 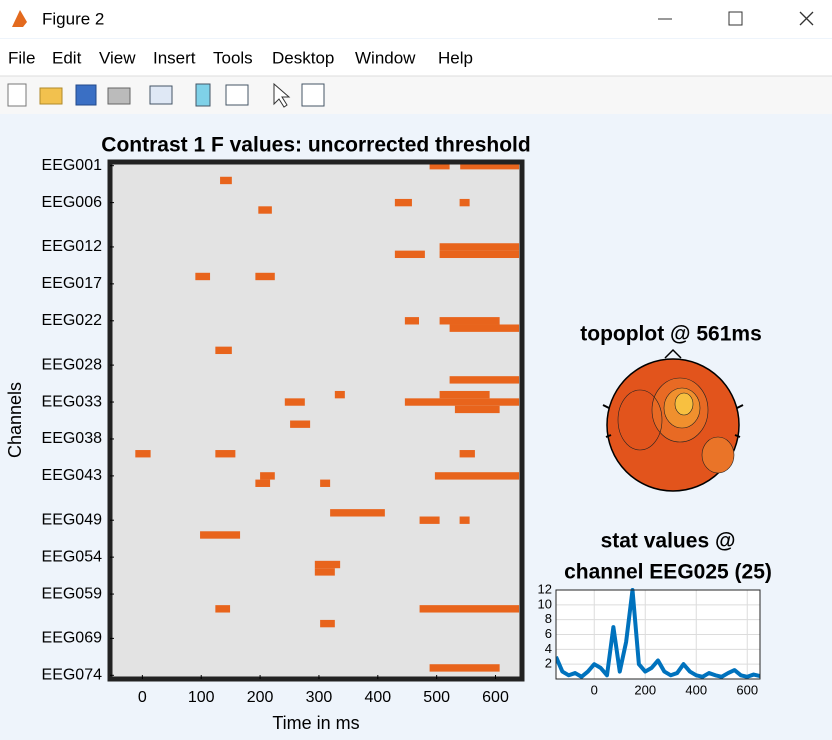 What do you see at coordinates (72, 475) in the screenshot?
I see `y-tick-label: EEG043` at bounding box center [72, 475].